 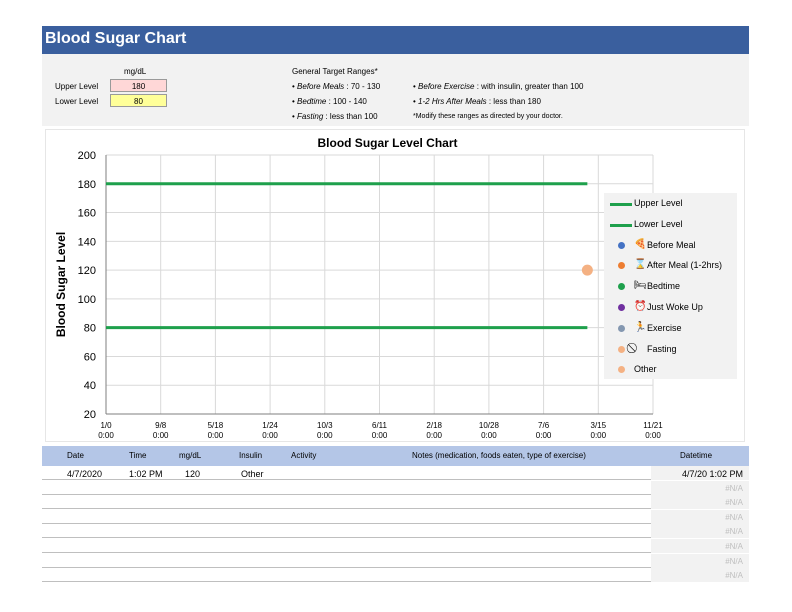 What do you see at coordinates (658, 203) in the screenshot?
I see `legend-label: Upper Level` at bounding box center [658, 203].